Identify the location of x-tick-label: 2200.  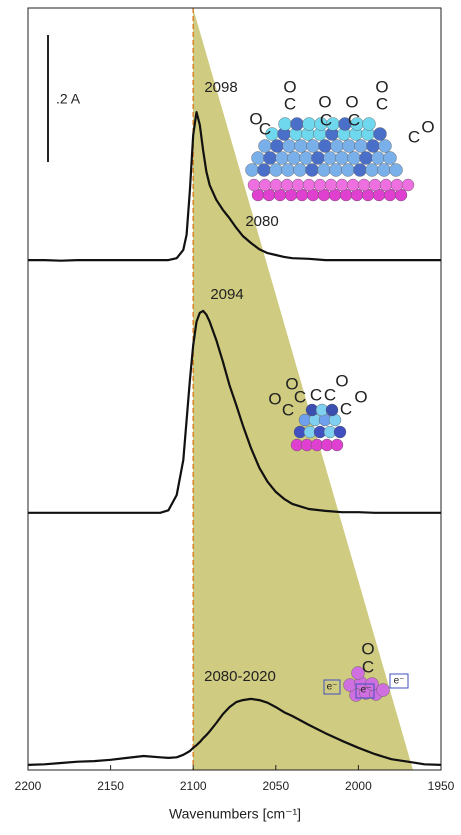
(28, 786).